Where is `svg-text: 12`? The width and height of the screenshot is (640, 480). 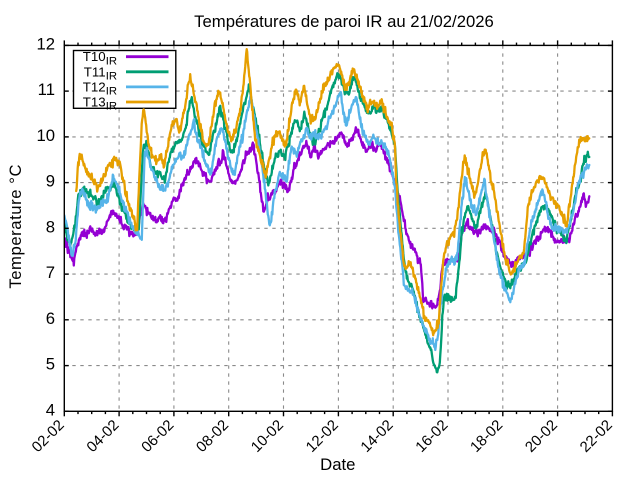 svg-text: 12 is located at coordinates (45, 44).